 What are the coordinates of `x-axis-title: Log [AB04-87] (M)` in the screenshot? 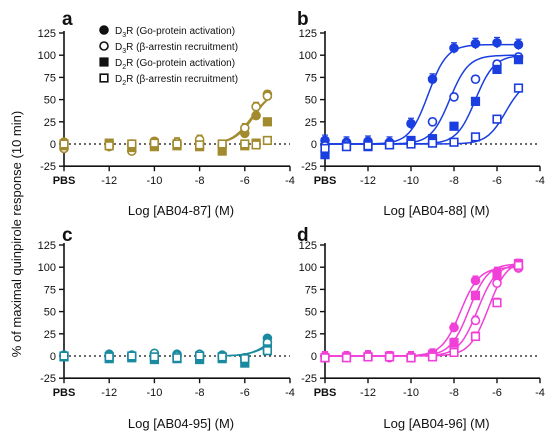 It's located at (181, 210).